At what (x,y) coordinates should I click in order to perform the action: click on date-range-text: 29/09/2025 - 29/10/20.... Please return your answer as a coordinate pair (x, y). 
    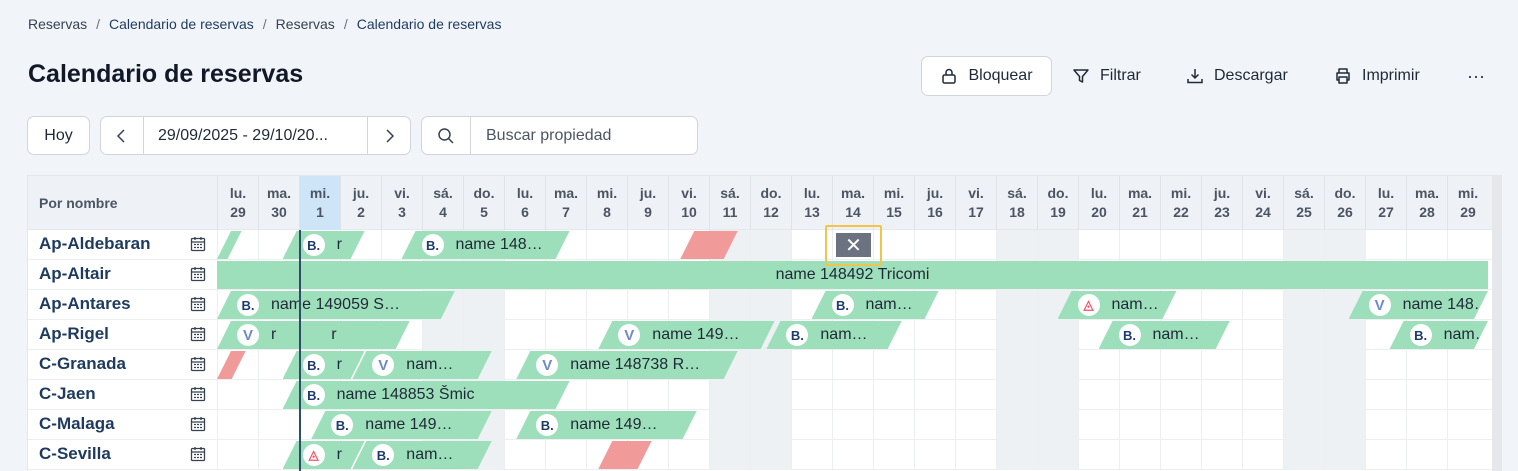
    Looking at the image, I should click on (255, 135).